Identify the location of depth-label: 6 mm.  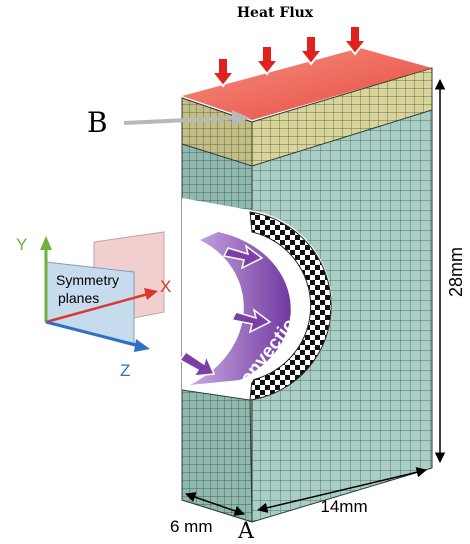
(191, 526).